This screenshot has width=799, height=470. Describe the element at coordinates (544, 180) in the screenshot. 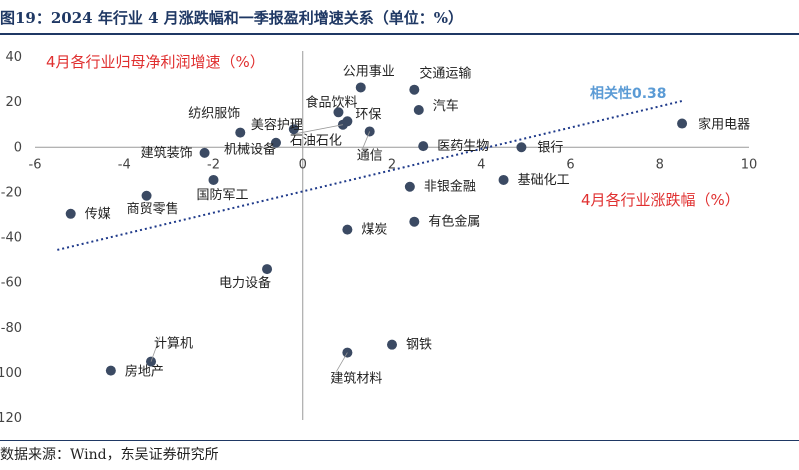

I see `point-label: 基础化工` at that location.